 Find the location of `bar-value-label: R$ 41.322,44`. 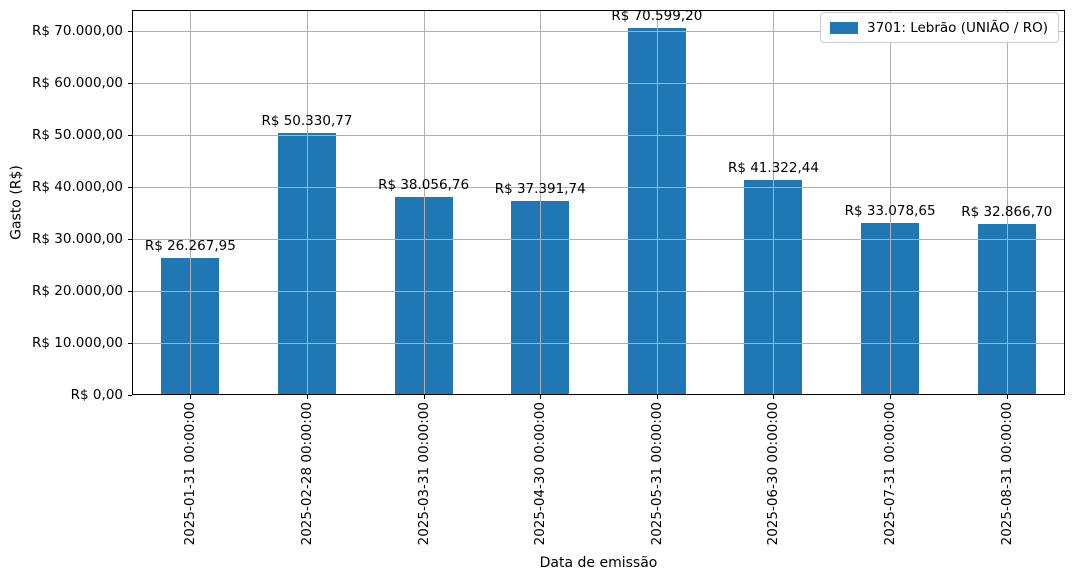

bar-value-label: R$ 41.322,44 is located at coordinates (773, 168).